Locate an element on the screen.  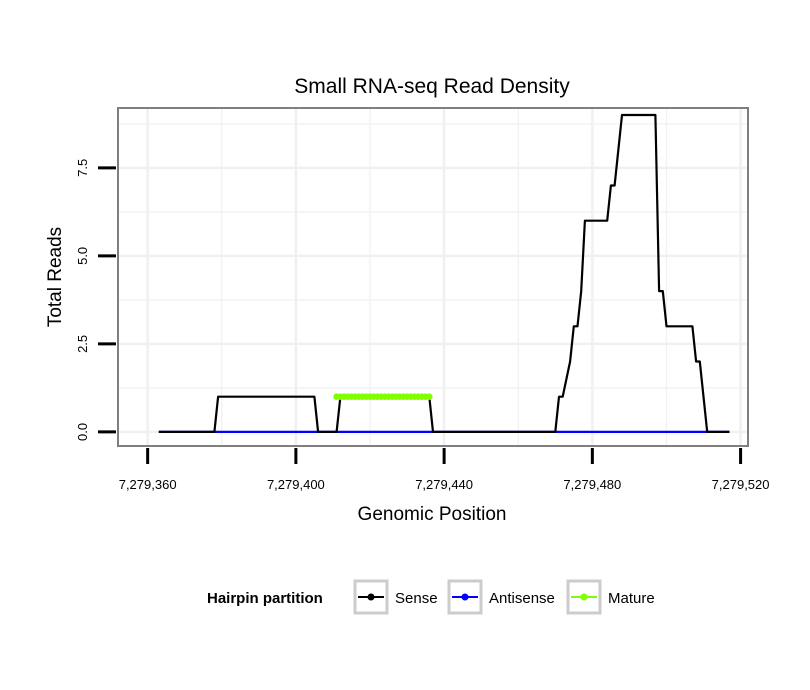
legend-marker-sense is located at coordinates (371, 597).